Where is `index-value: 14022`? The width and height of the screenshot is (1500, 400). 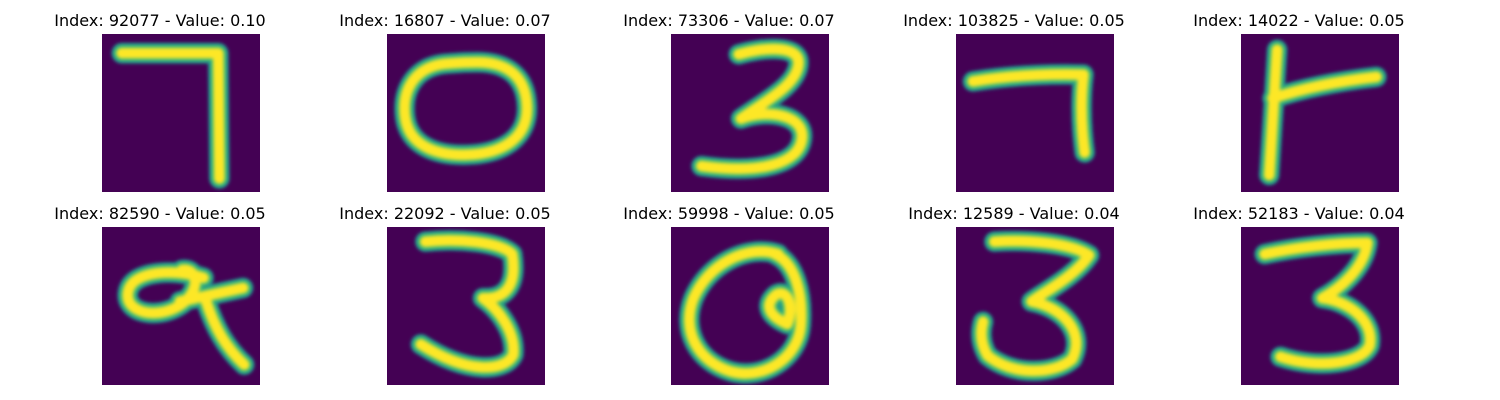 index-value: 14022 is located at coordinates (1273, 20).